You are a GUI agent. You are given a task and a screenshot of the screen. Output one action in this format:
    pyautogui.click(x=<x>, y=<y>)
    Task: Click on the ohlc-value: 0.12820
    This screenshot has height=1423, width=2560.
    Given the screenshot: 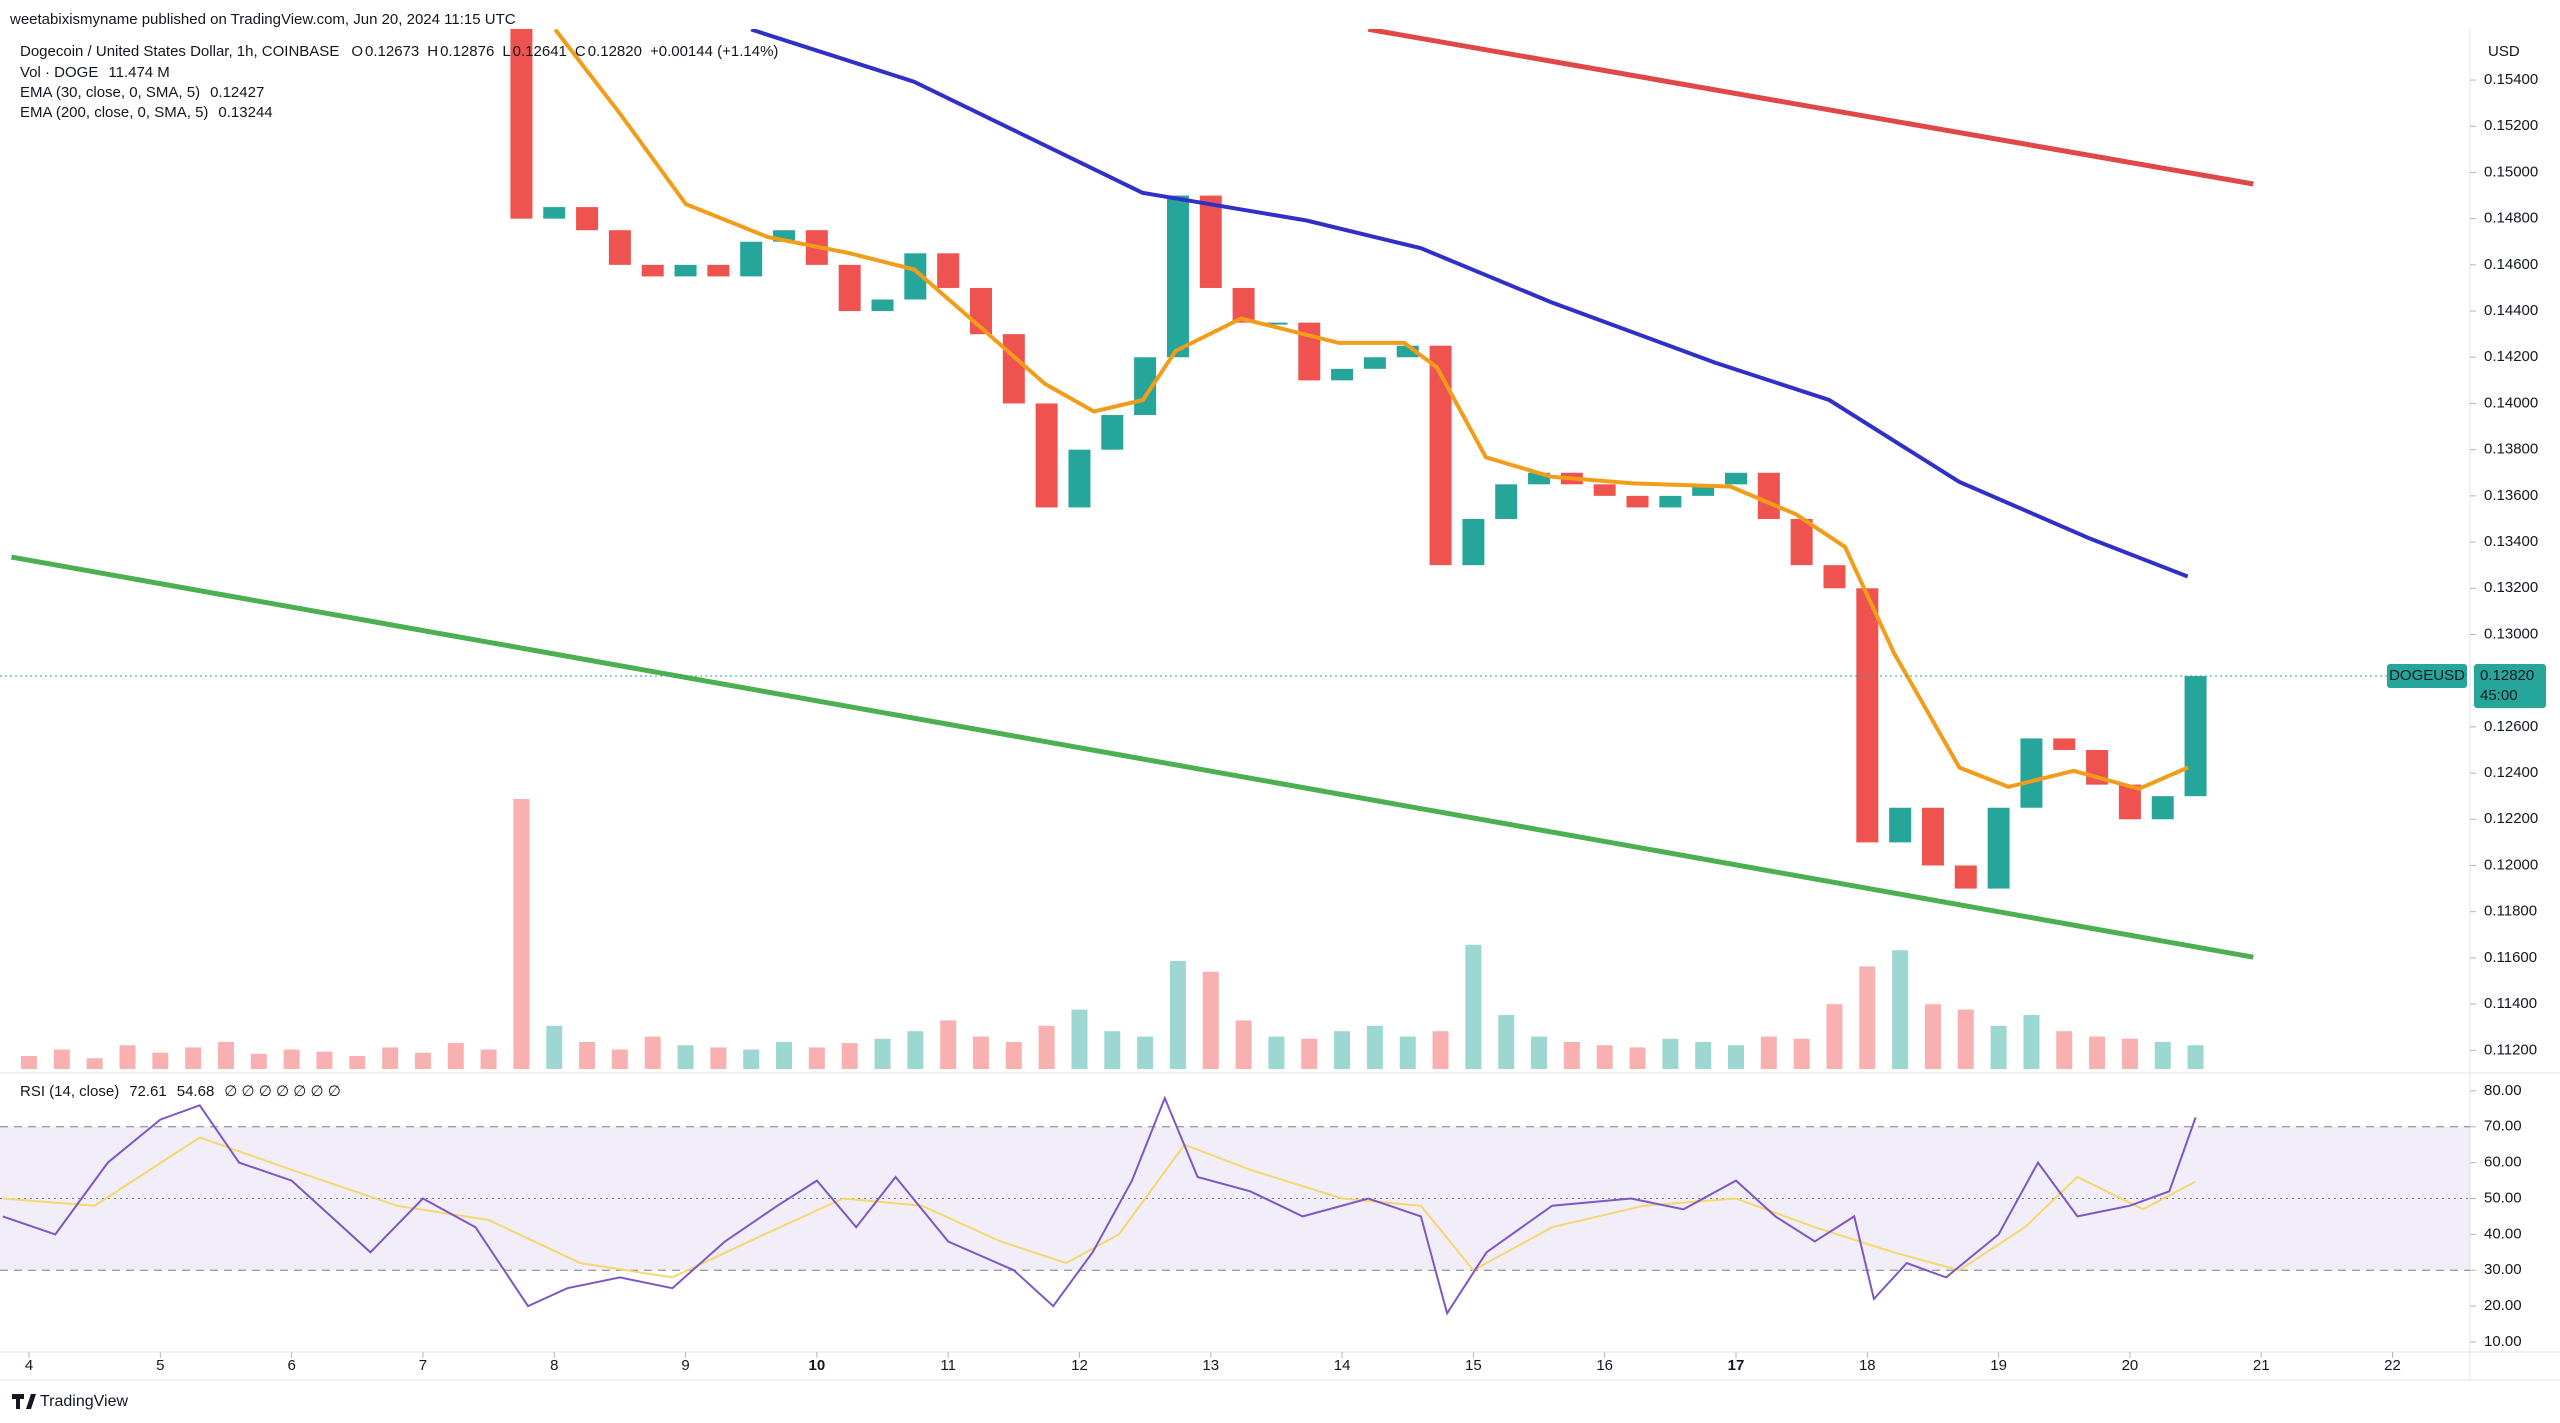 What is the action you would take?
    pyautogui.click(x=615, y=51)
    